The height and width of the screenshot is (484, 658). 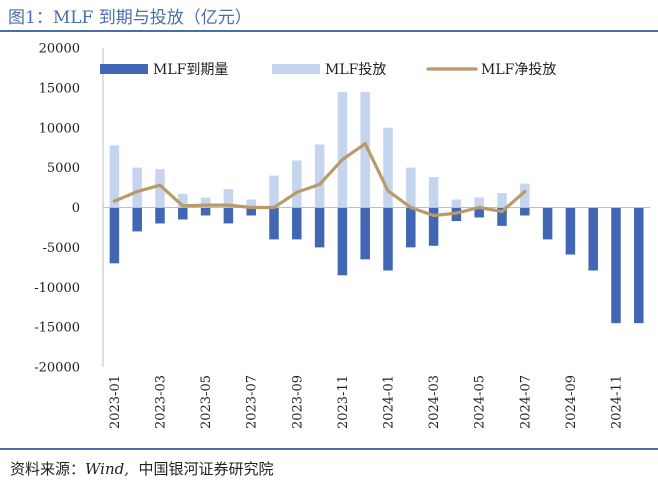 What do you see at coordinates (161, 402) in the screenshot?
I see `x-tick-label: 2023-03` at bounding box center [161, 402].